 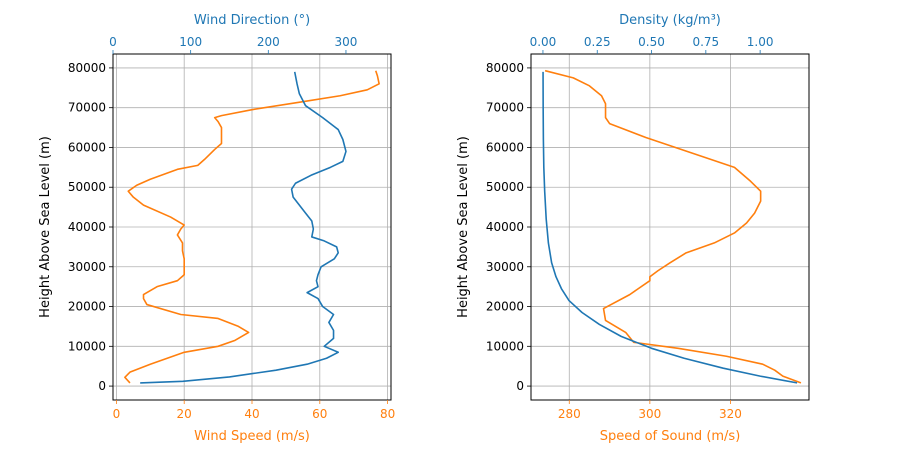 I want to click on top-tick-label: 0, so click(x=113, y=42).